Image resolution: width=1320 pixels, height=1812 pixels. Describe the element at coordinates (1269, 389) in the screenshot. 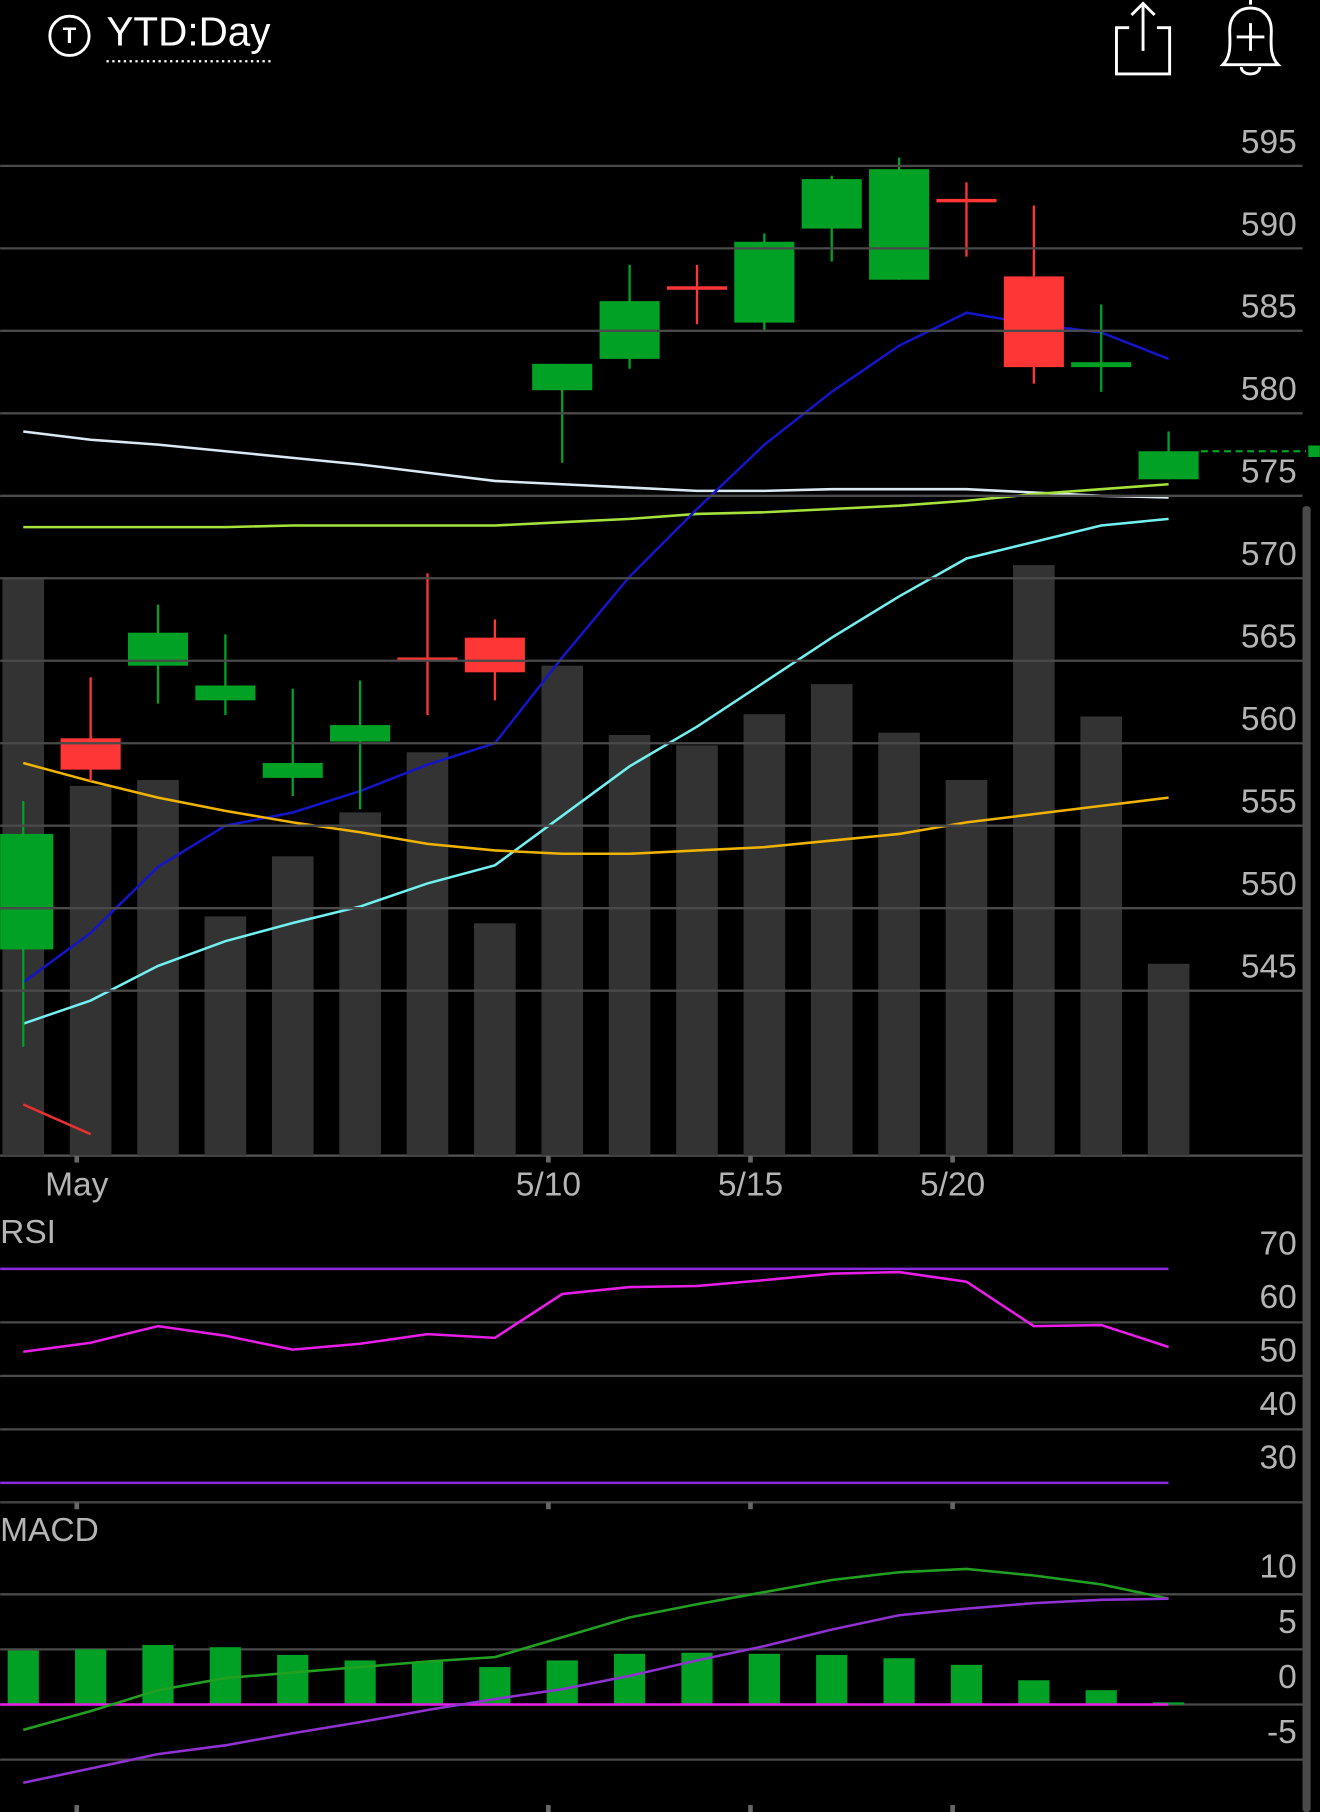

I see `y-tick-label: 580` at that location.